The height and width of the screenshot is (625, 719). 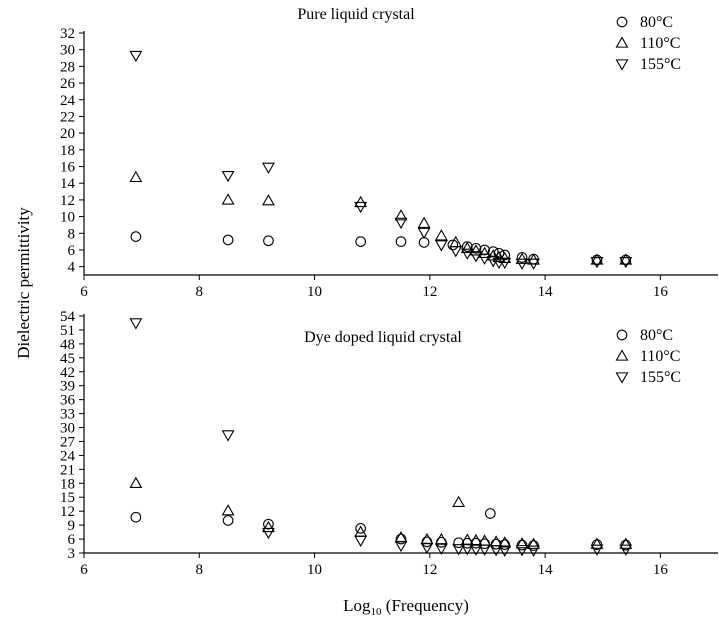 What do you see at coordinates (314, 570) in the screenshot?
I see `x-tick-label: 10` at bounding box center [314, 570].